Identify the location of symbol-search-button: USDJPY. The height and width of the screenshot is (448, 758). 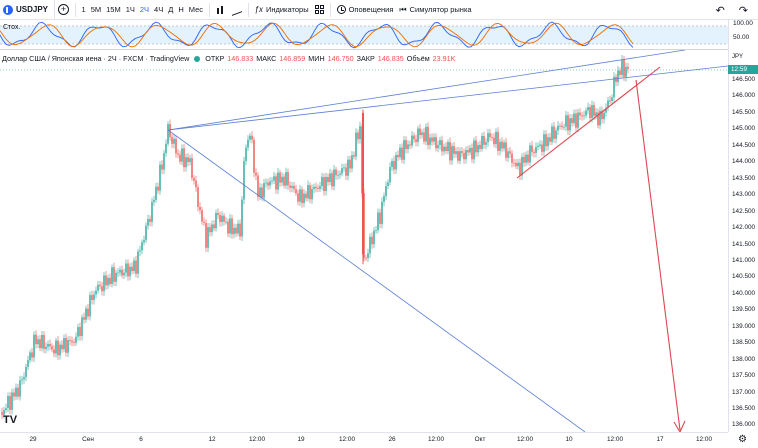
(28, 10).